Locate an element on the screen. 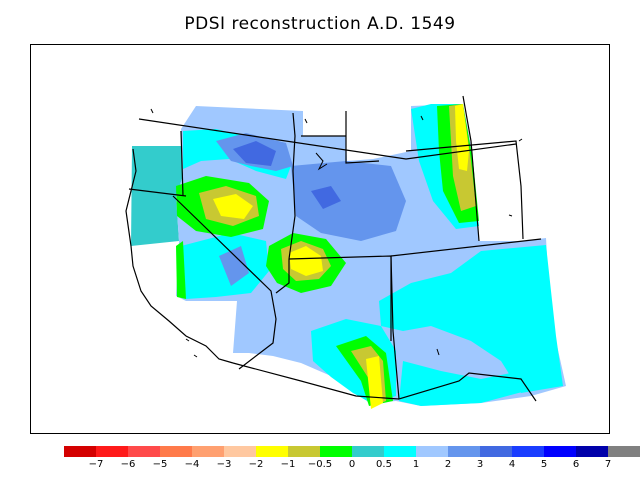 The height and width of the screenshot is (480, 640). colorbar-tick-label: 0 is located at coordinates (352, 464).